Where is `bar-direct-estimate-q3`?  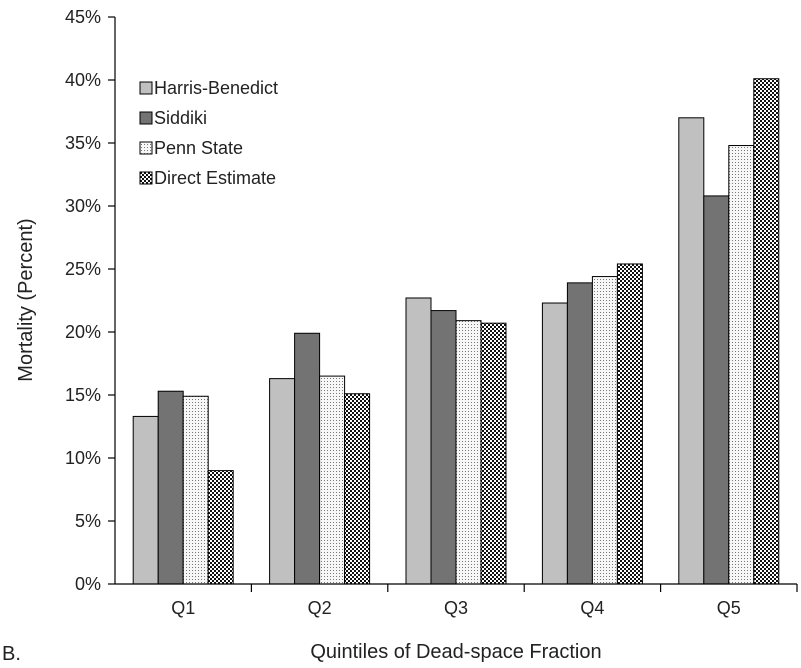
bar-direct-estimate-q3 is located at coordinates (493, 453).